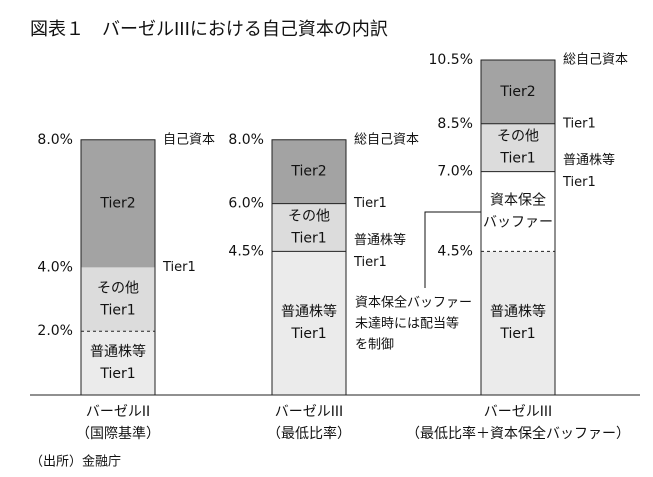 The width and height of the screenshot is (653, 477). I want to click on segment-label: 資本保全, so click(518, 200).